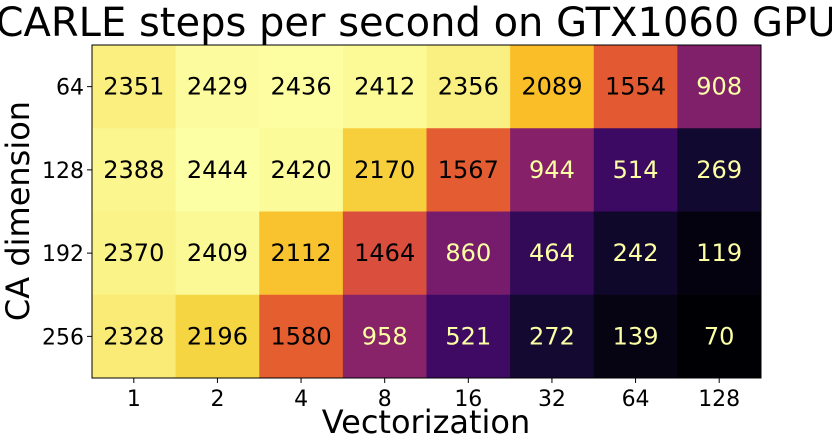  Describe the element at coordinates (63, 337) in the screenshot. I see `y-tick-label: 256` at that location.